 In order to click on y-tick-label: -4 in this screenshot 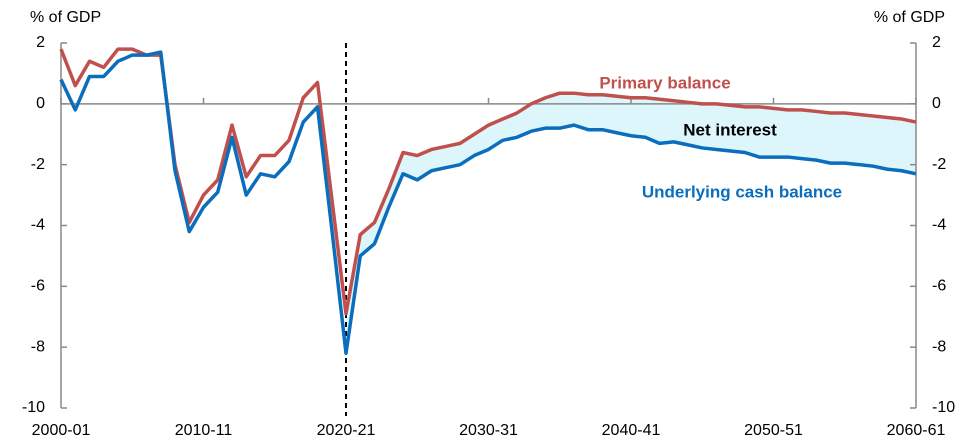, I will do `click(38, 225)`.